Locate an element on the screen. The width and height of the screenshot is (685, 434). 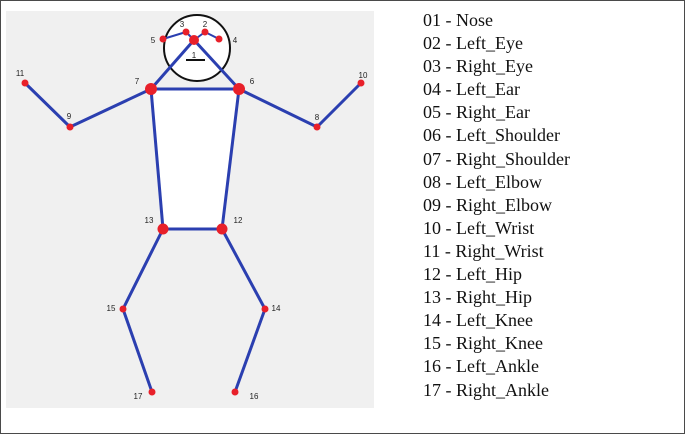
keypoint-label-right-wrist: 11 is located at coordinates (20, 73).